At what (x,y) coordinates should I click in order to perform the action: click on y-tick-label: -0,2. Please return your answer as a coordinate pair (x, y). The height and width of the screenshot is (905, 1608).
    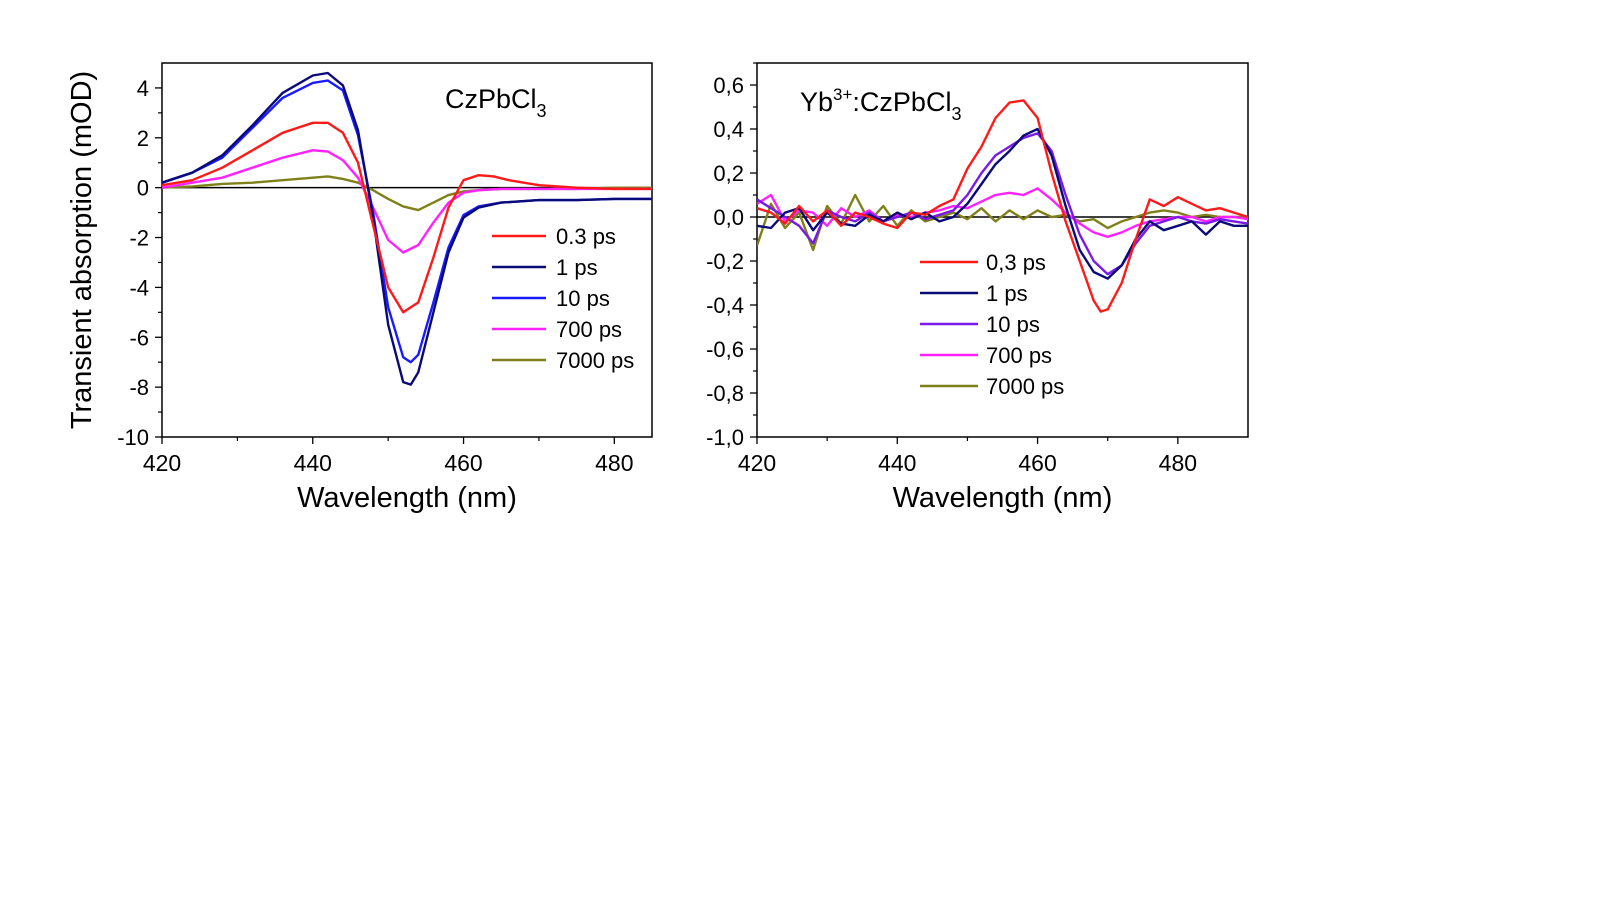
    Looking at the image, I should click on (725, 261).